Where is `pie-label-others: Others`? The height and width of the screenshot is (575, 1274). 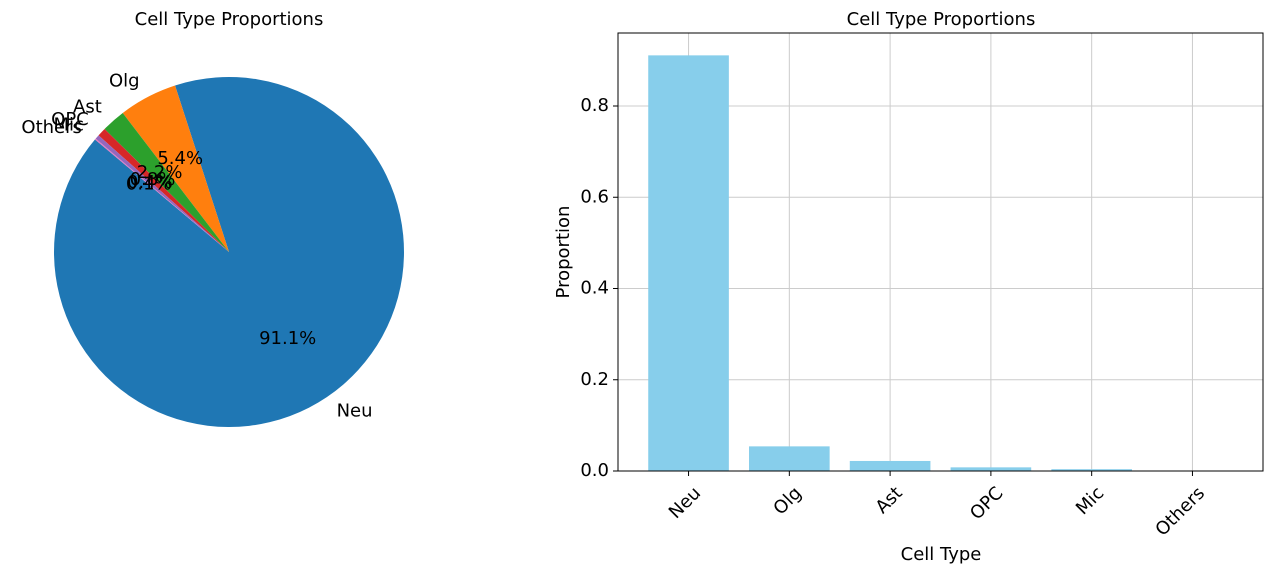 pie-label-others: Others is located at coordinates (51, 127).